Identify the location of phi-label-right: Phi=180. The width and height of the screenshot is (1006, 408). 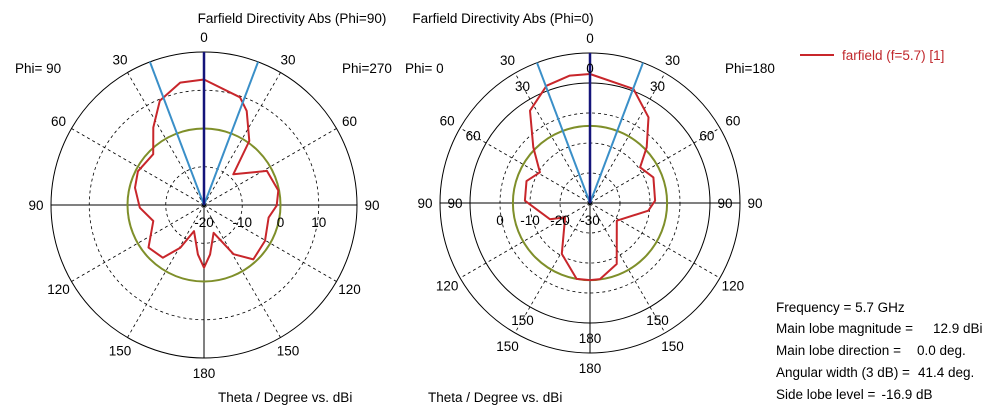
(750, 68).